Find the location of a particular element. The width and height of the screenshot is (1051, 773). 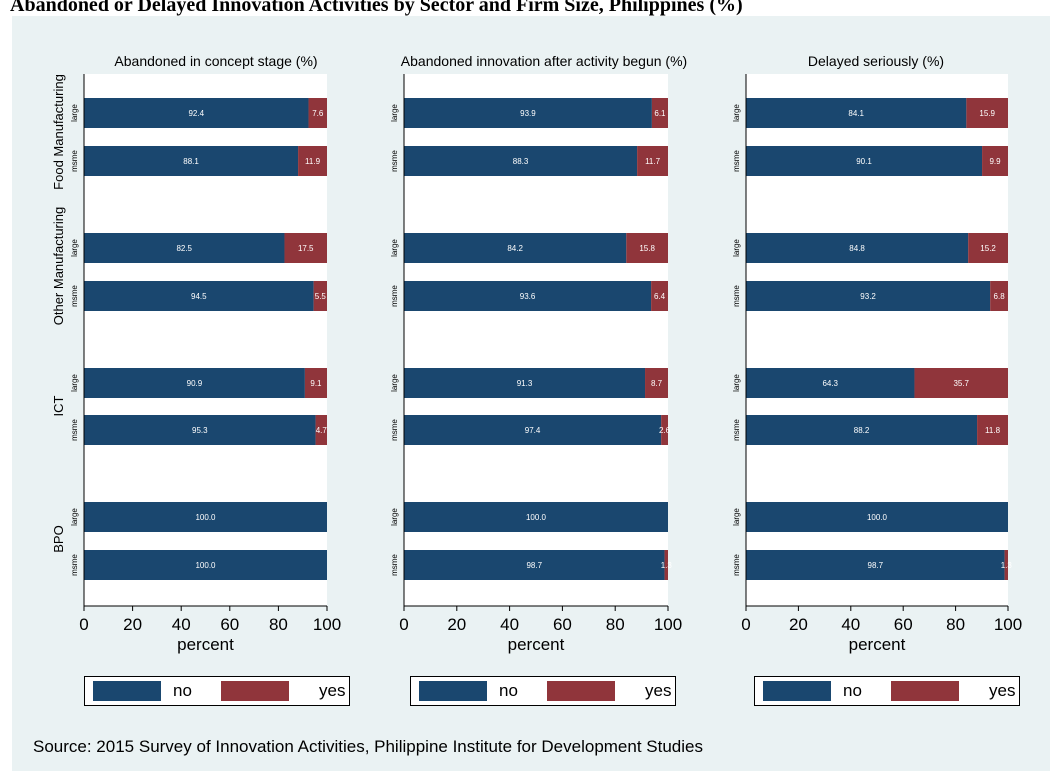

bar-label-no: 92.4 is located at coordinates (196, 113).